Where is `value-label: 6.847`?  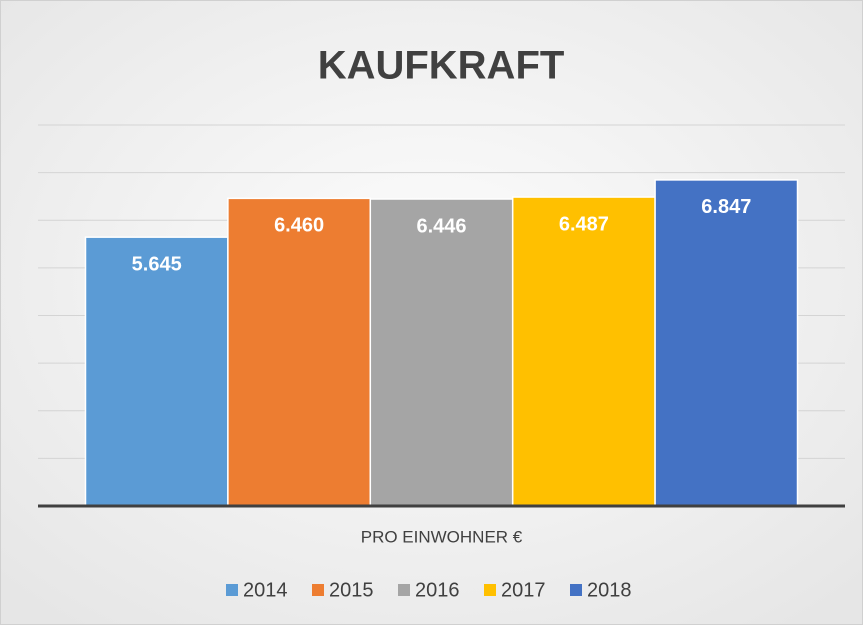 value-label: 6.847 is located at coordinates (726, 207).